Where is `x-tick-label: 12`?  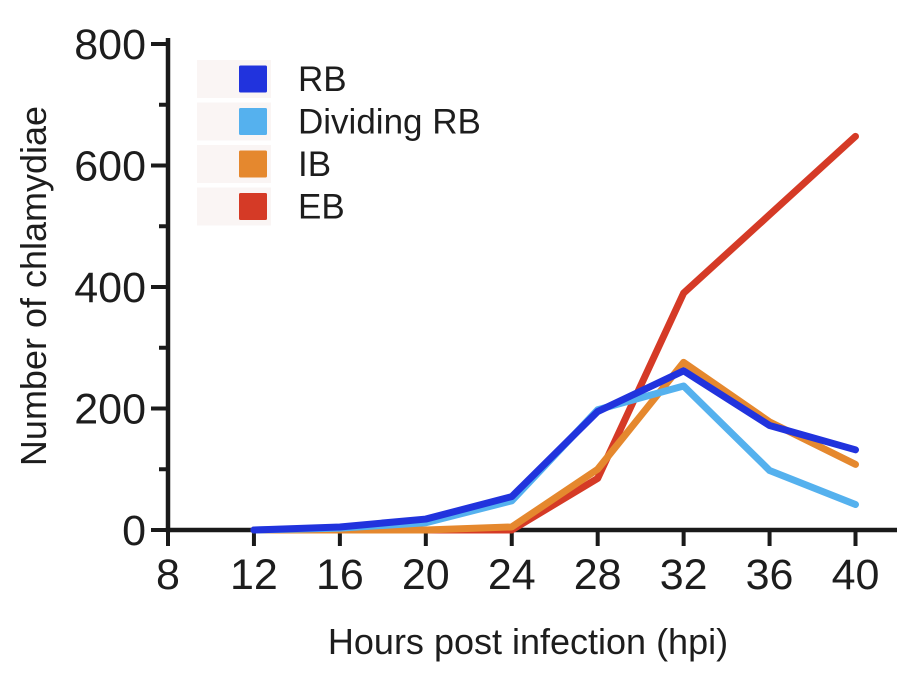 x-tick-label: 12 is located at coordinates (254, 575).